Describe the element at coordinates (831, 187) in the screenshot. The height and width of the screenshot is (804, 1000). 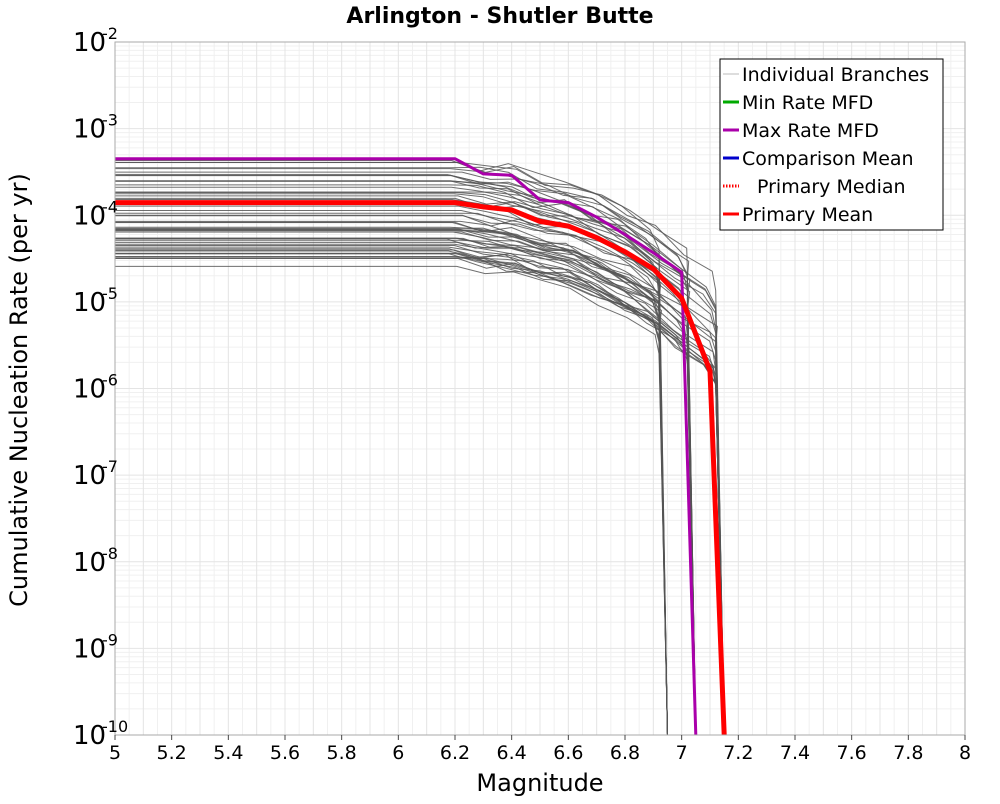
I see `legend-label-primary-median: Primary Median` at that location.